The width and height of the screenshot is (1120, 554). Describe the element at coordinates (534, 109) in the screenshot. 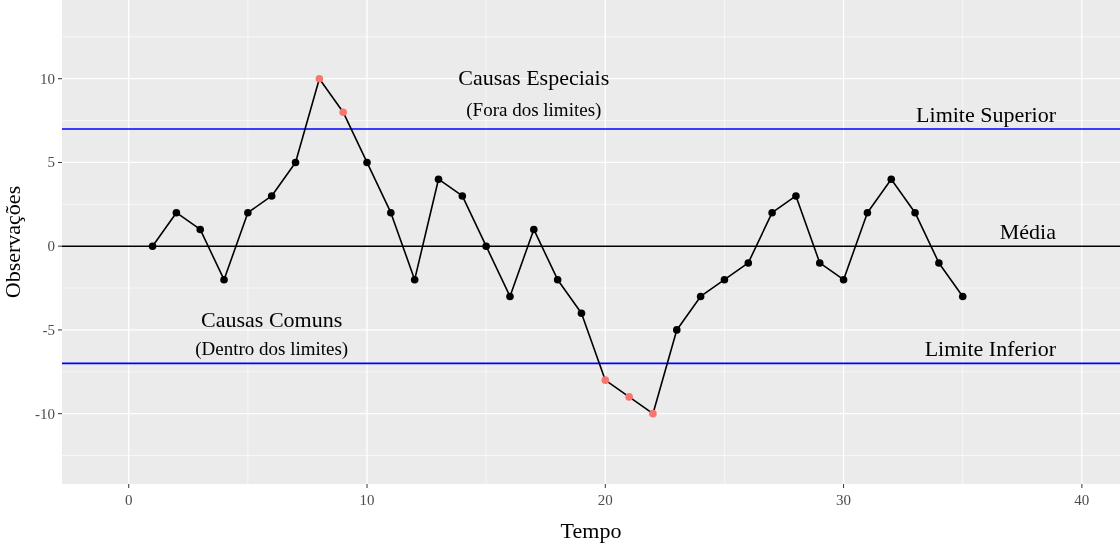

I see `annotation: (Fora dos limites)` at that location.